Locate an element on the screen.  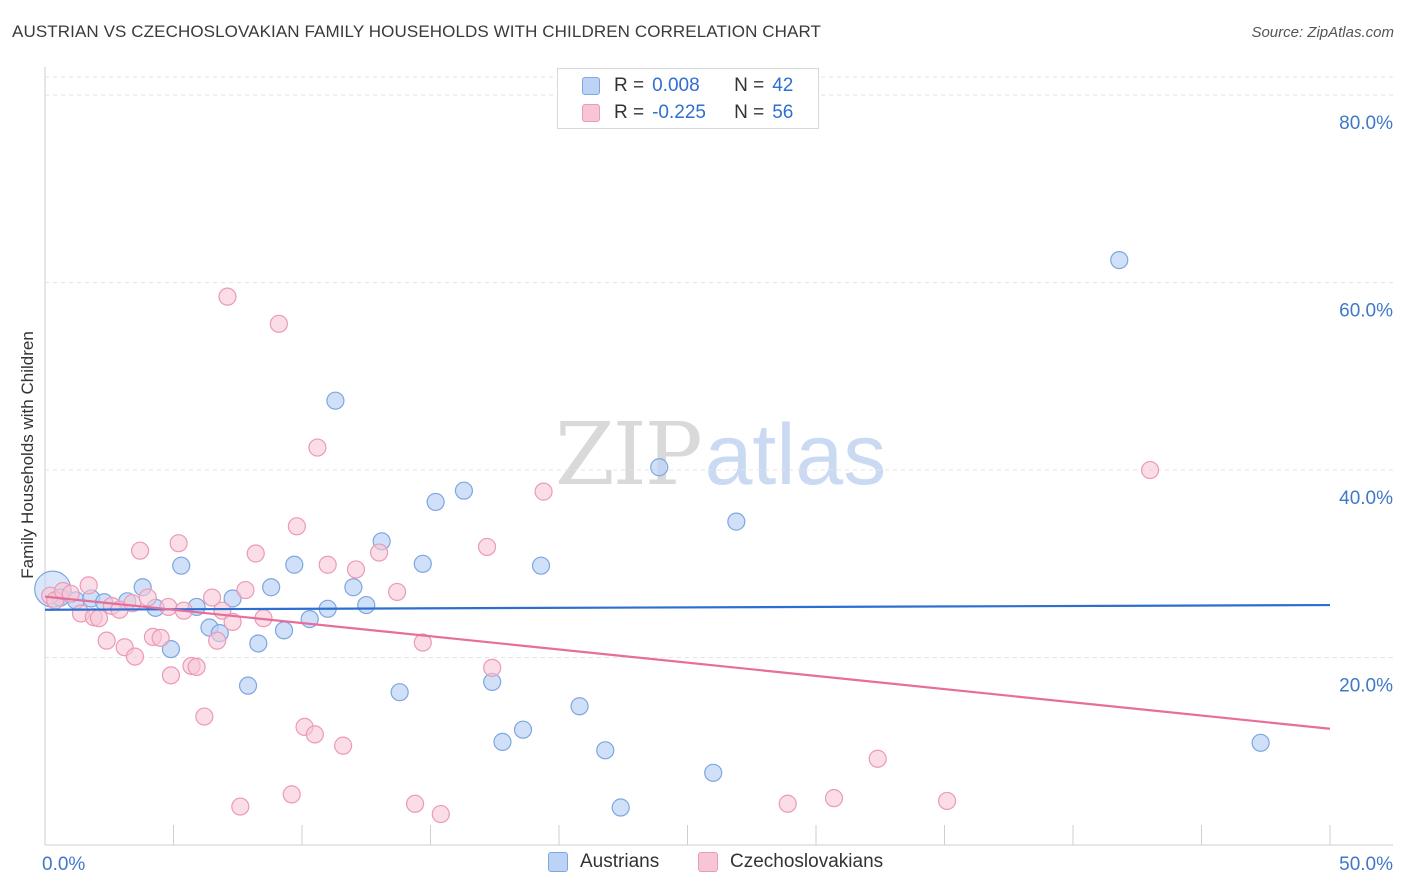
source-label: Source: ZipAtlas.com is located at coordinates (1322, 32).